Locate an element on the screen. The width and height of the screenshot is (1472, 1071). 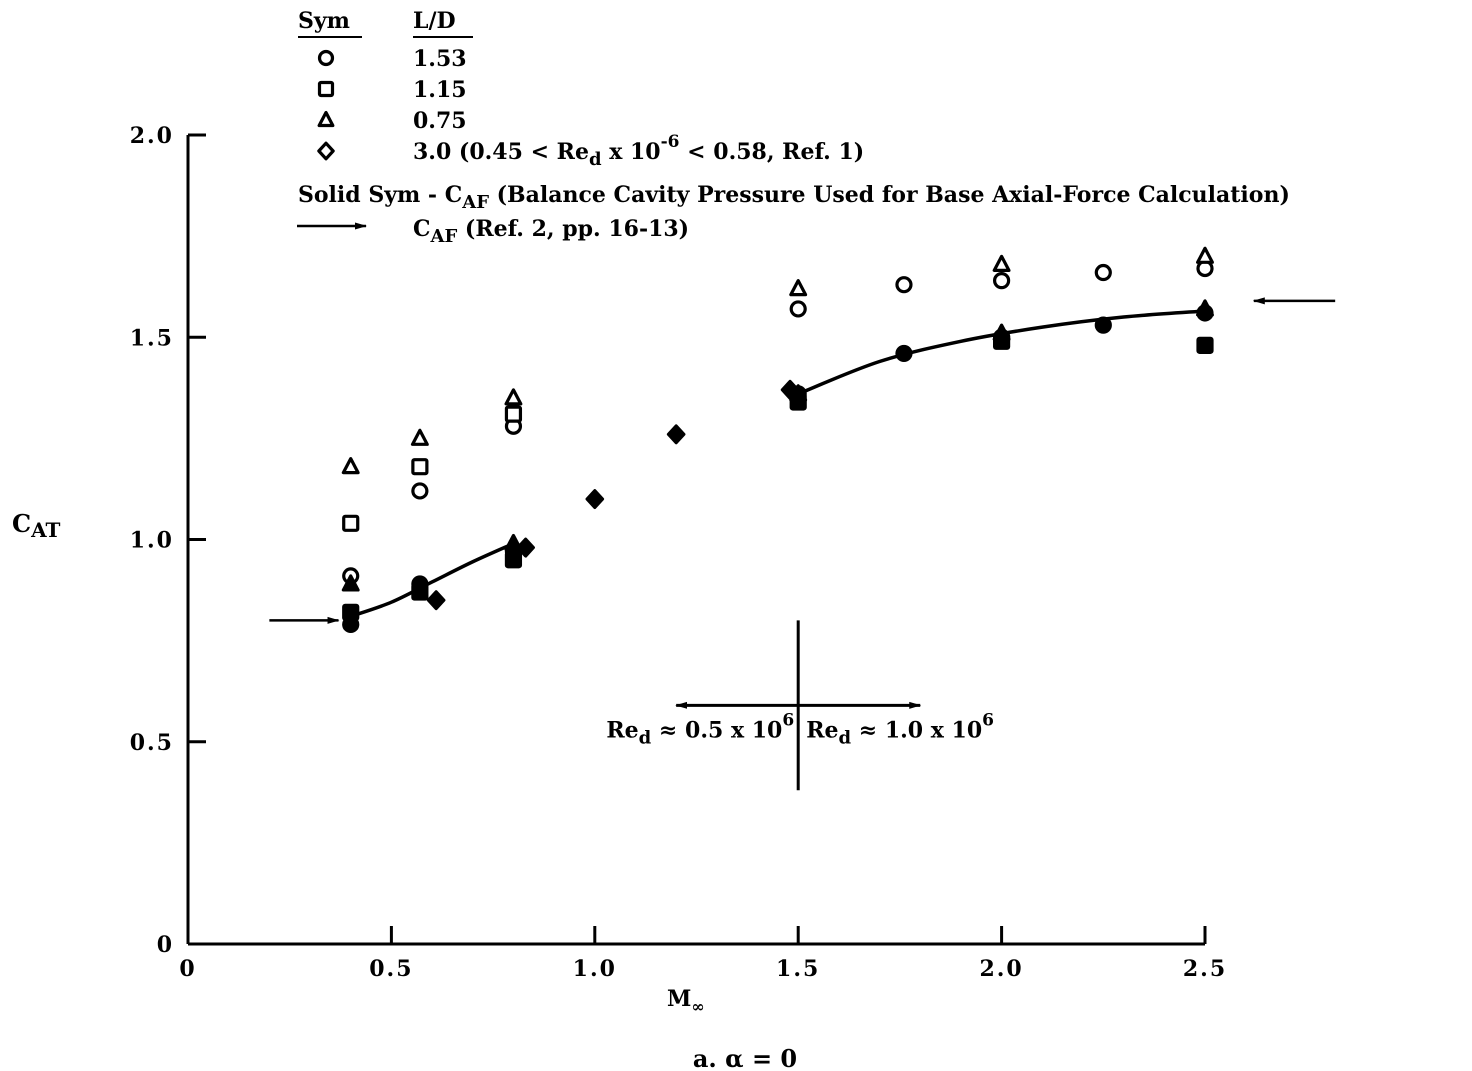
legend-circle-icon is located at coordinates (326, 58).